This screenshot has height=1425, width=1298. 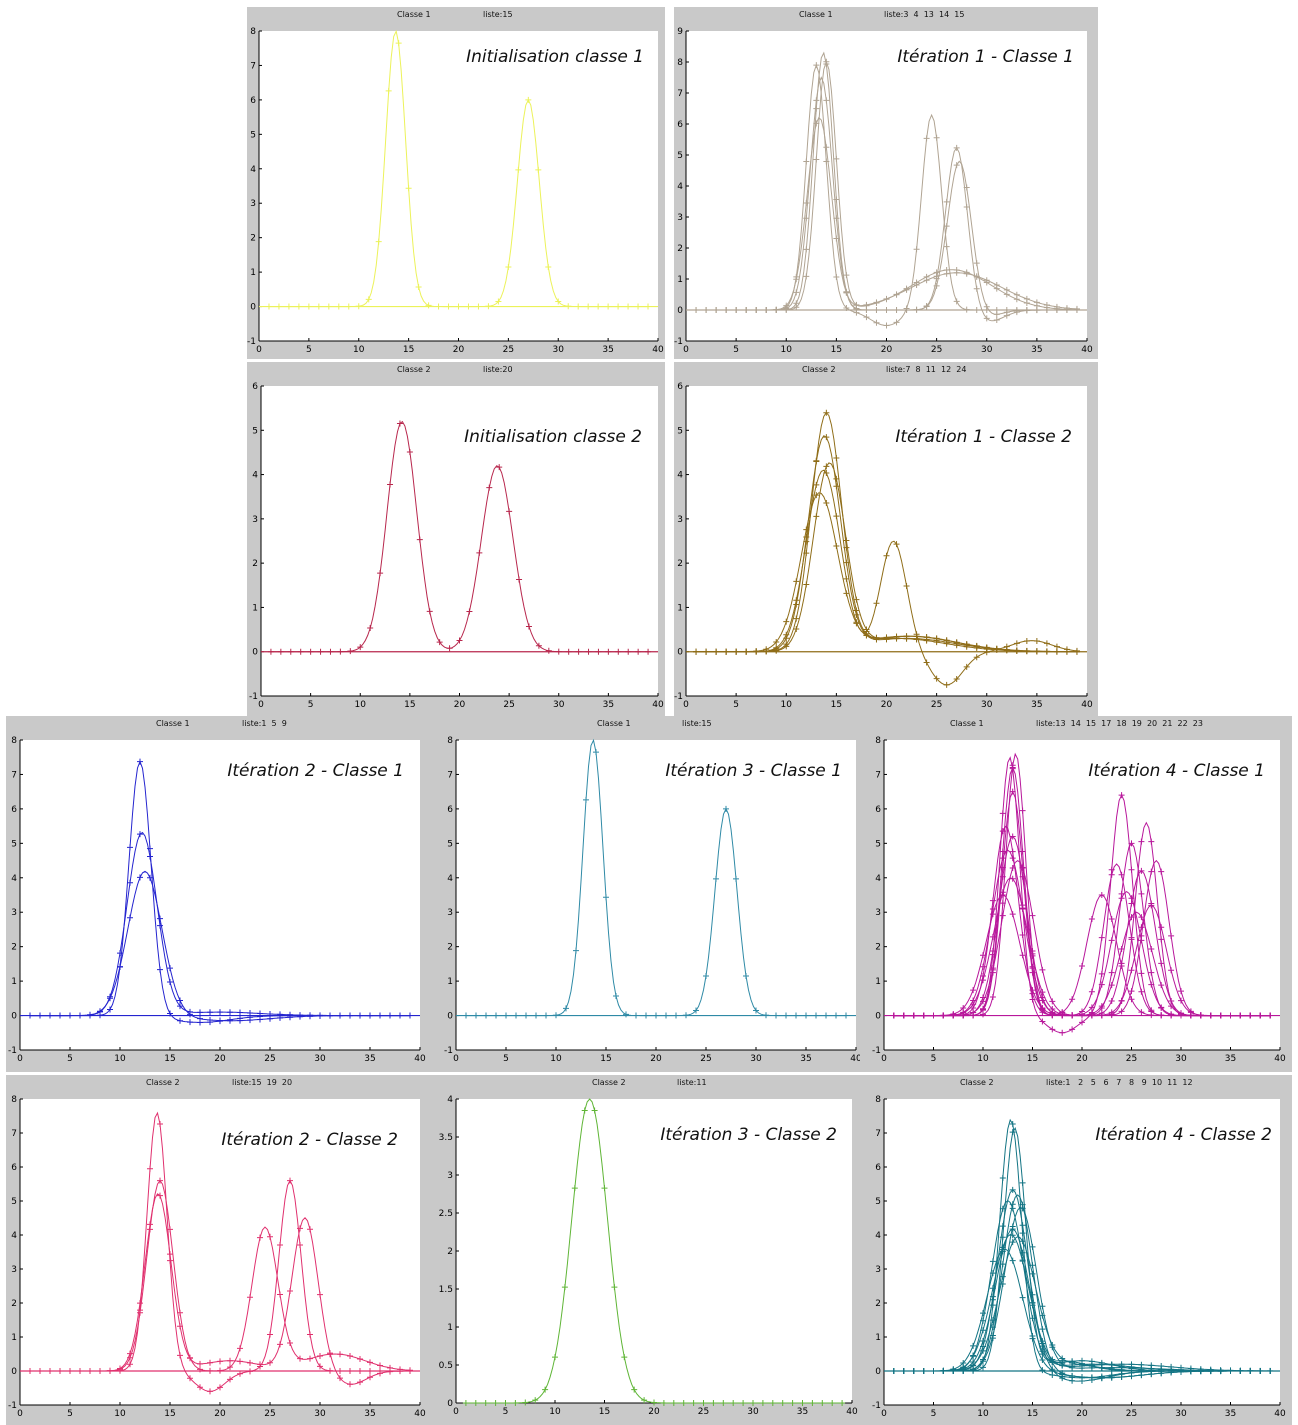 What do you see at coordinates (253, 101) in the screenshot?
I see `y-tick-label: 6` at bounding box center [253, 101].